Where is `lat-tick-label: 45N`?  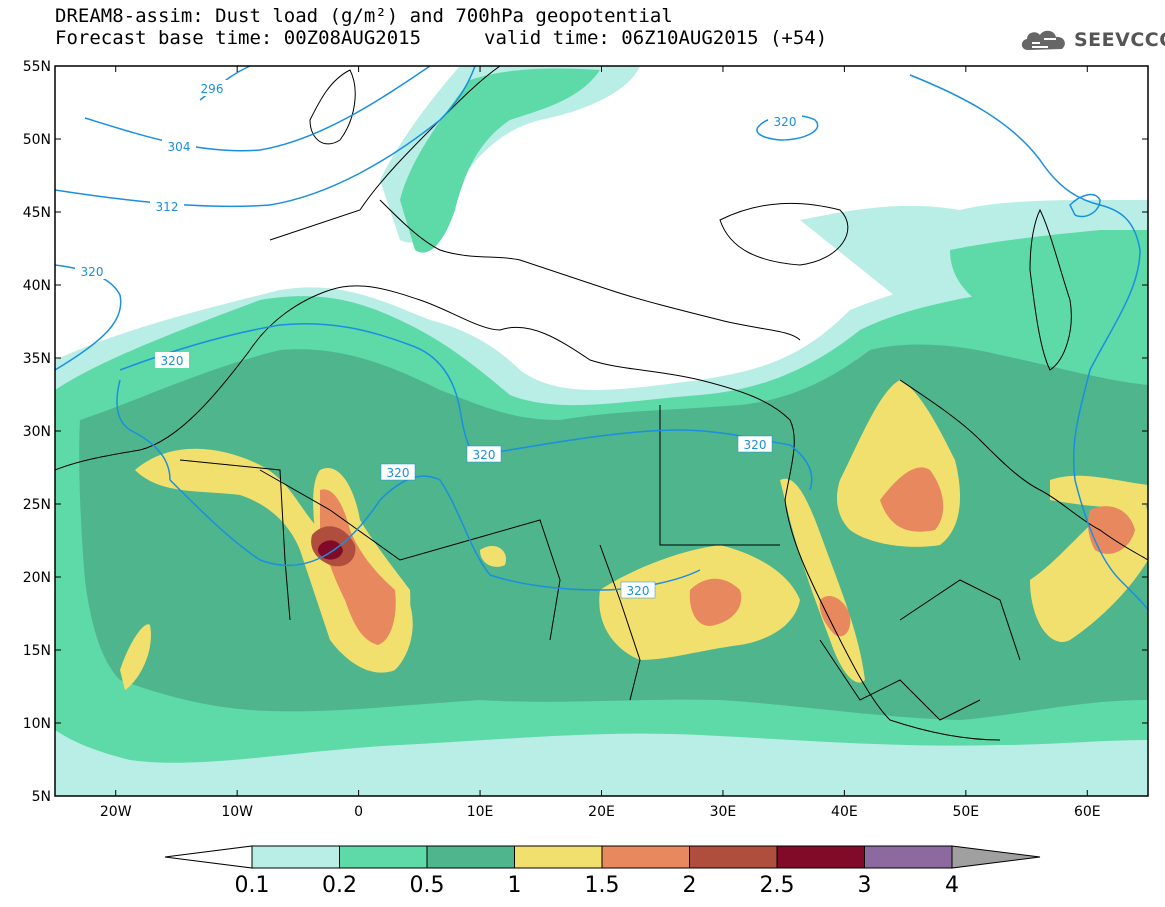
lat-tick-label: 45N is located at coordinates (37, 213).